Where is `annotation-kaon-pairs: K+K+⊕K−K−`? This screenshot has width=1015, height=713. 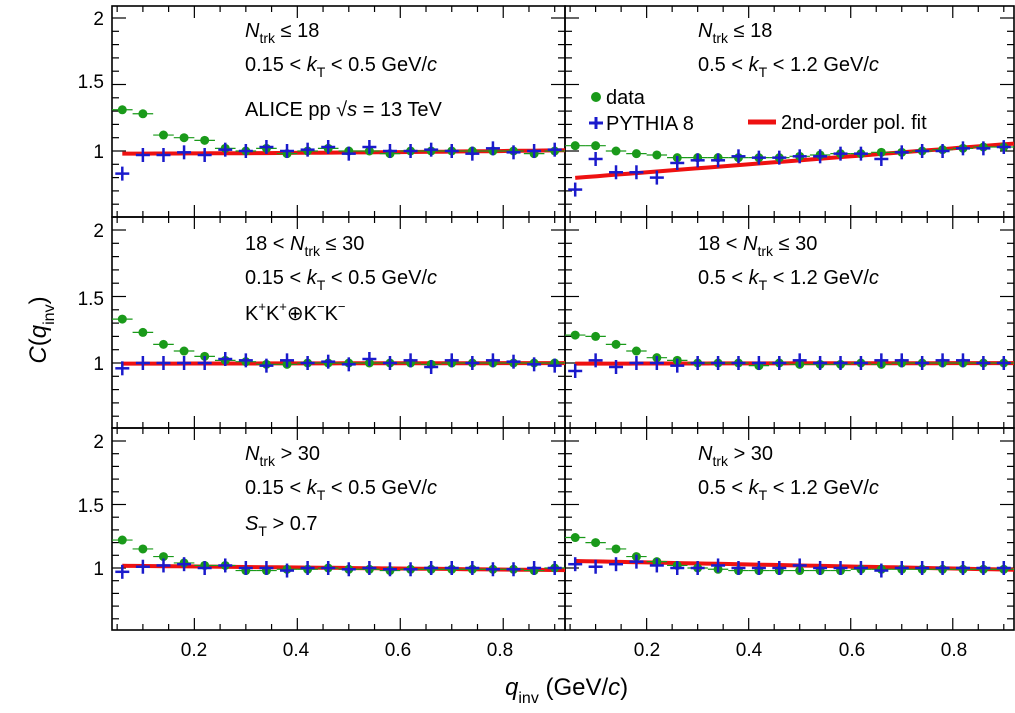 annotation-kaon-pairs: K+K+⊕K−K− is located at coordinates (295, 312).